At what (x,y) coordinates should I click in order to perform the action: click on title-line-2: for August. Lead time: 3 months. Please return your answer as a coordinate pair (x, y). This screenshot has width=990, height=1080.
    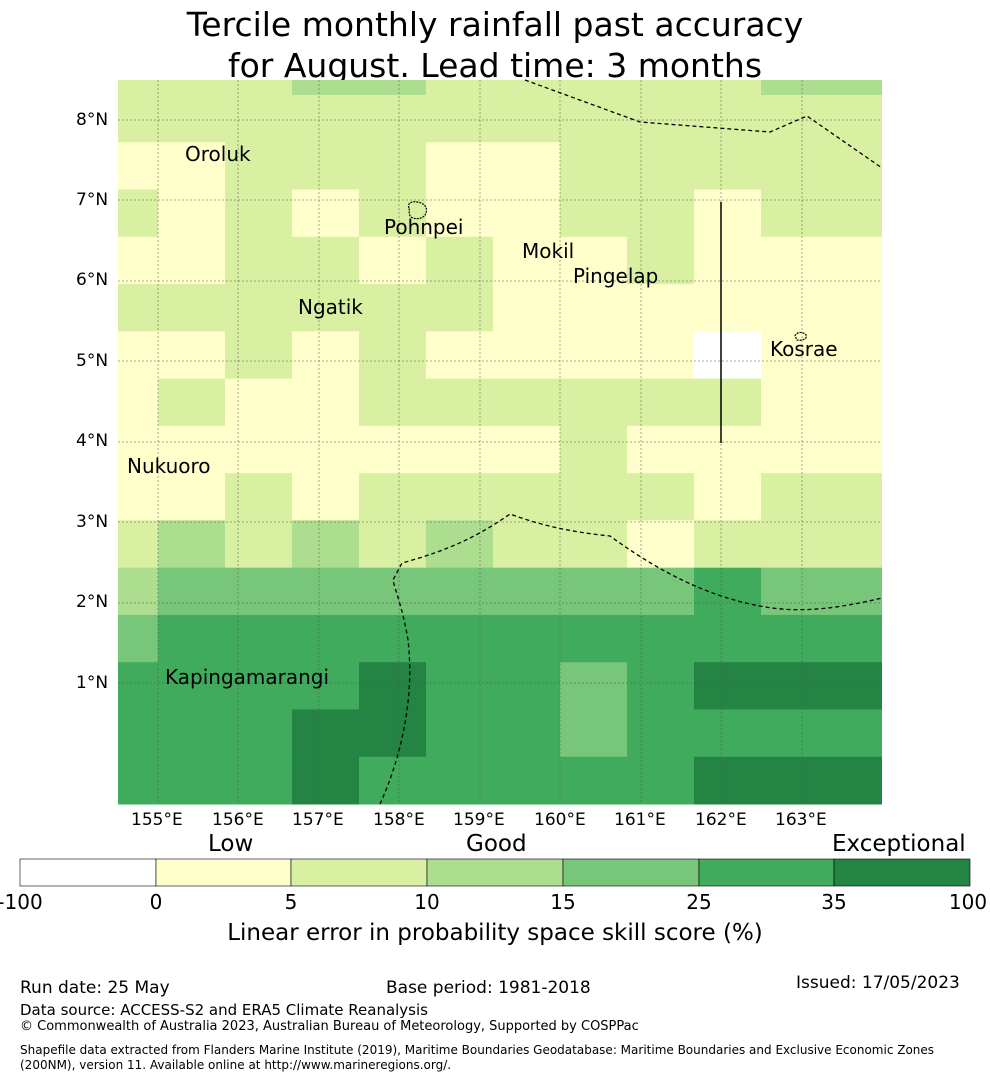
    Looking at the image, I should click on (495, 65).